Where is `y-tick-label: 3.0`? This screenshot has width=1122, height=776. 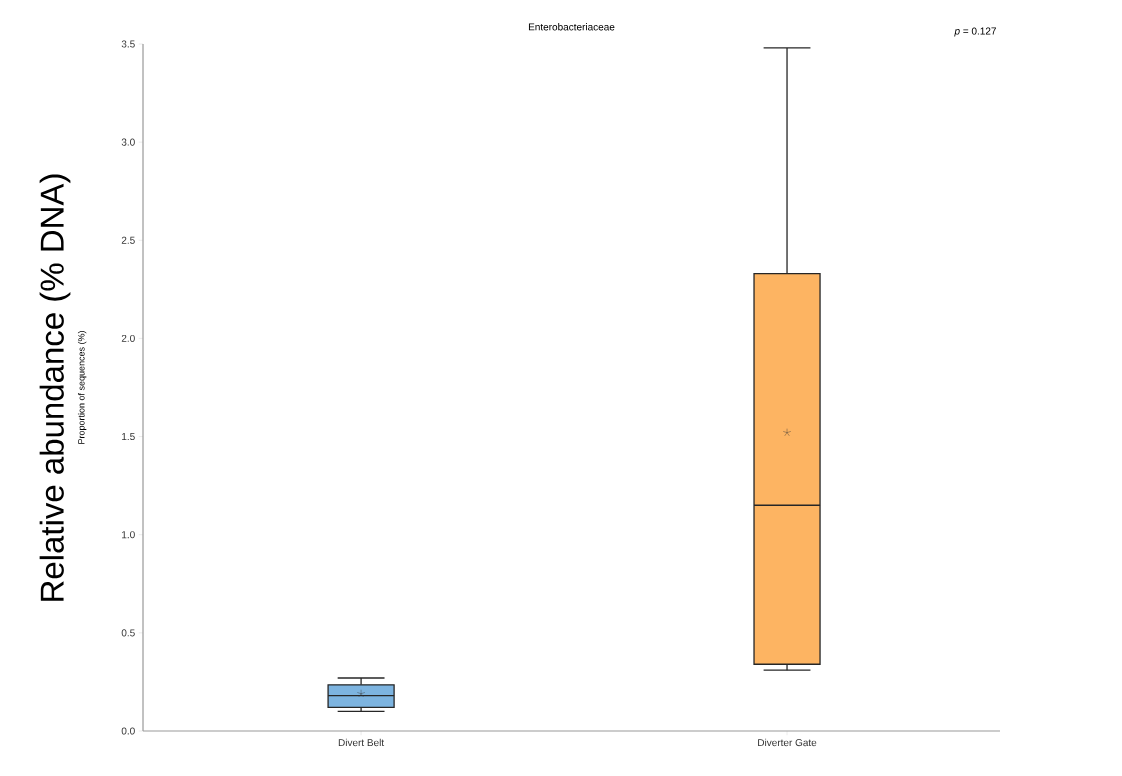
y-tick-label: 3.0 is located at coordinates (128, 142).